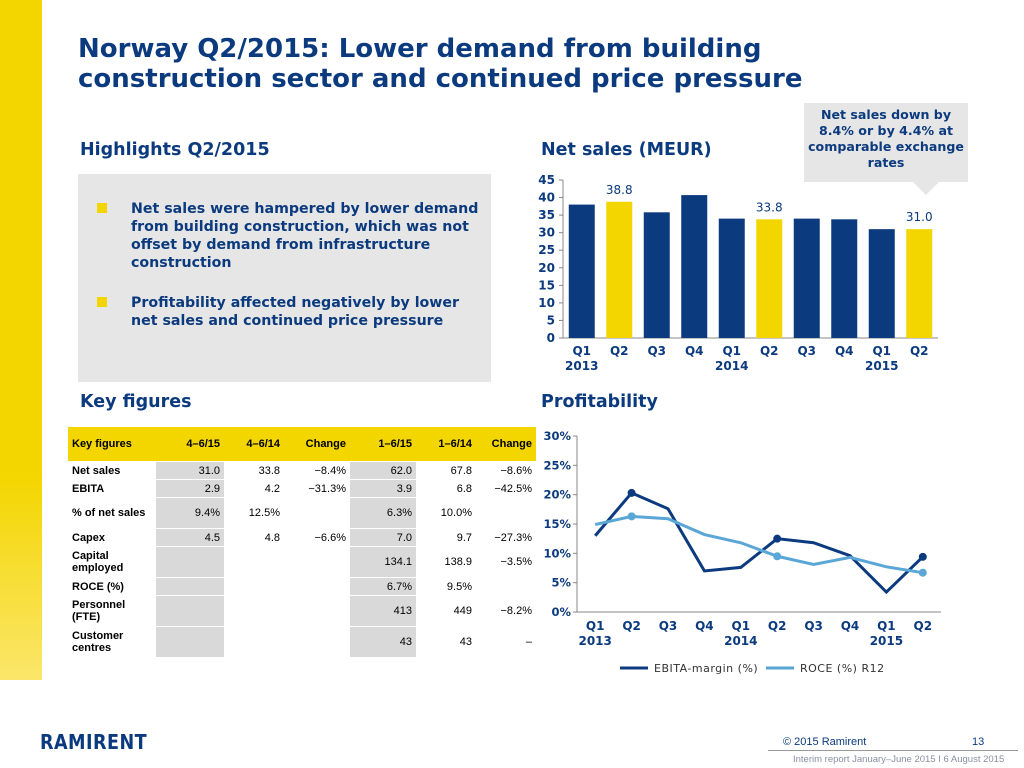  What do you see at coordinates (769, 207) in the screenshot?
I see `bar-data-label: 33.8` at bounding box center [769, 207].